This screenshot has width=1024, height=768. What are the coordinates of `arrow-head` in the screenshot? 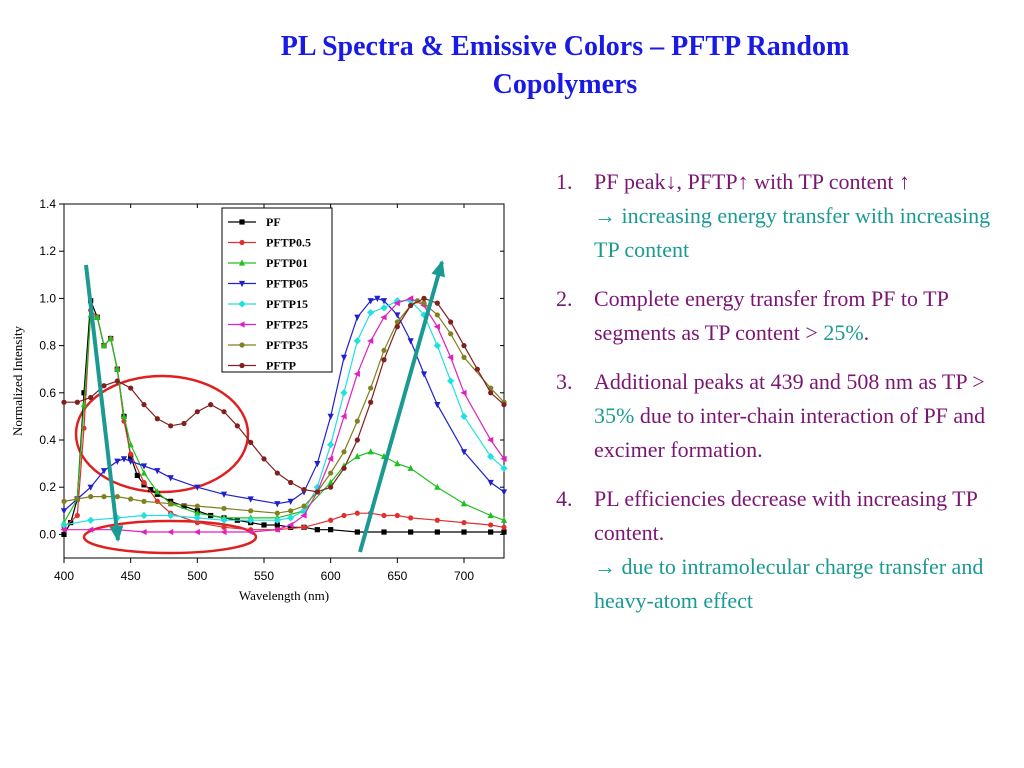 It's located at (438, 269).